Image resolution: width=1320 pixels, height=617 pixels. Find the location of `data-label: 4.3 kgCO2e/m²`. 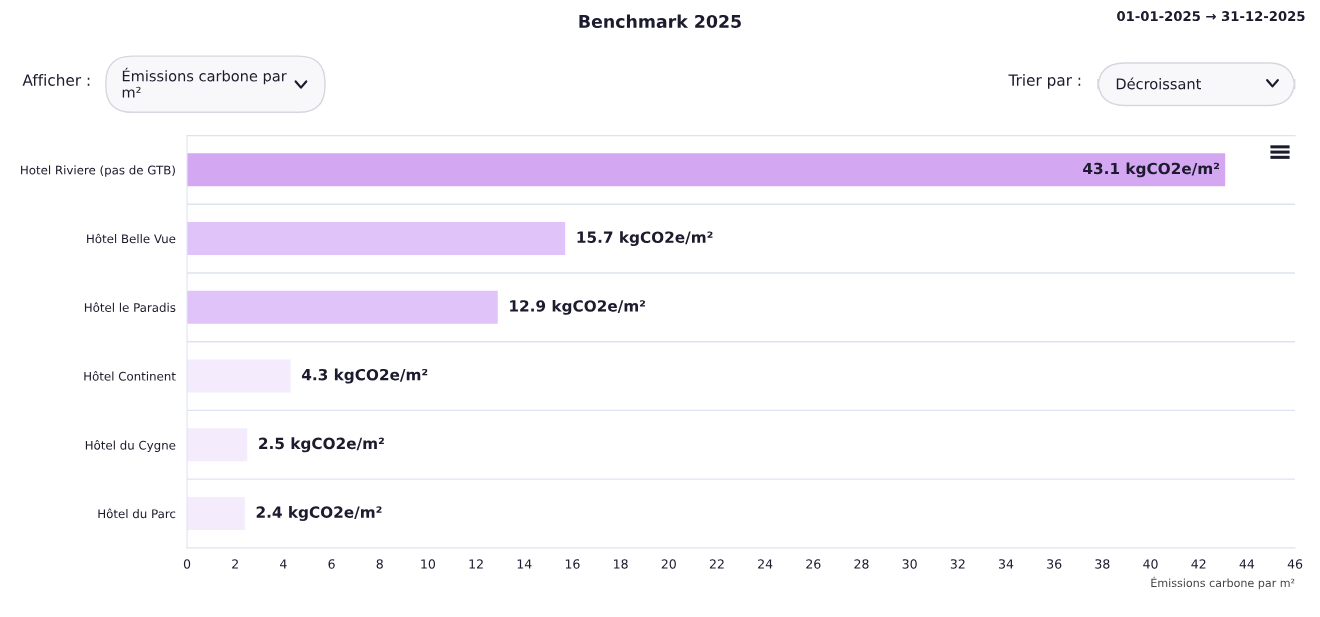

data-label: 4.3 kgCO2e/m² is located at coordinates (364, 376).